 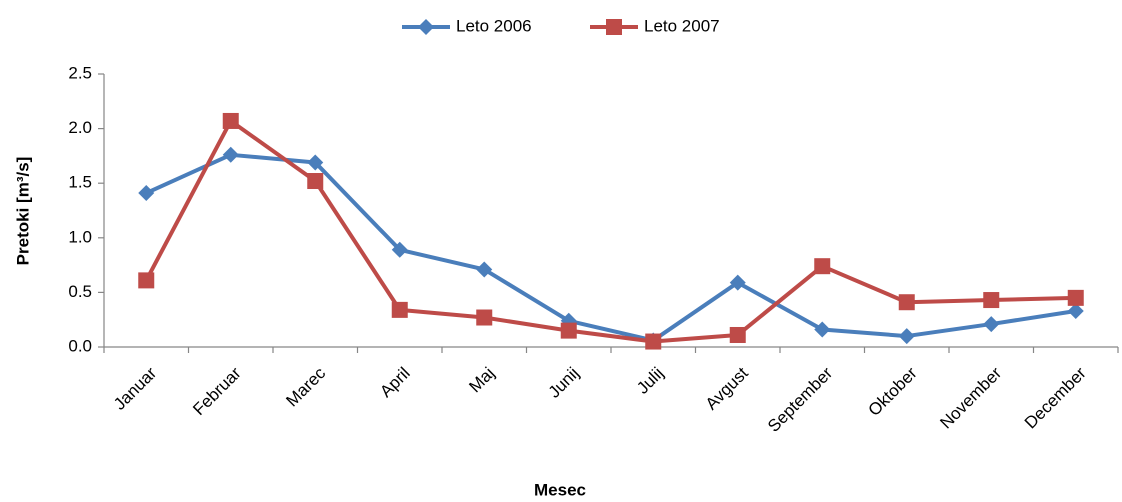 I want to click on y-axis-title: Pretoki [m³/s], so click(x=22, y=211).